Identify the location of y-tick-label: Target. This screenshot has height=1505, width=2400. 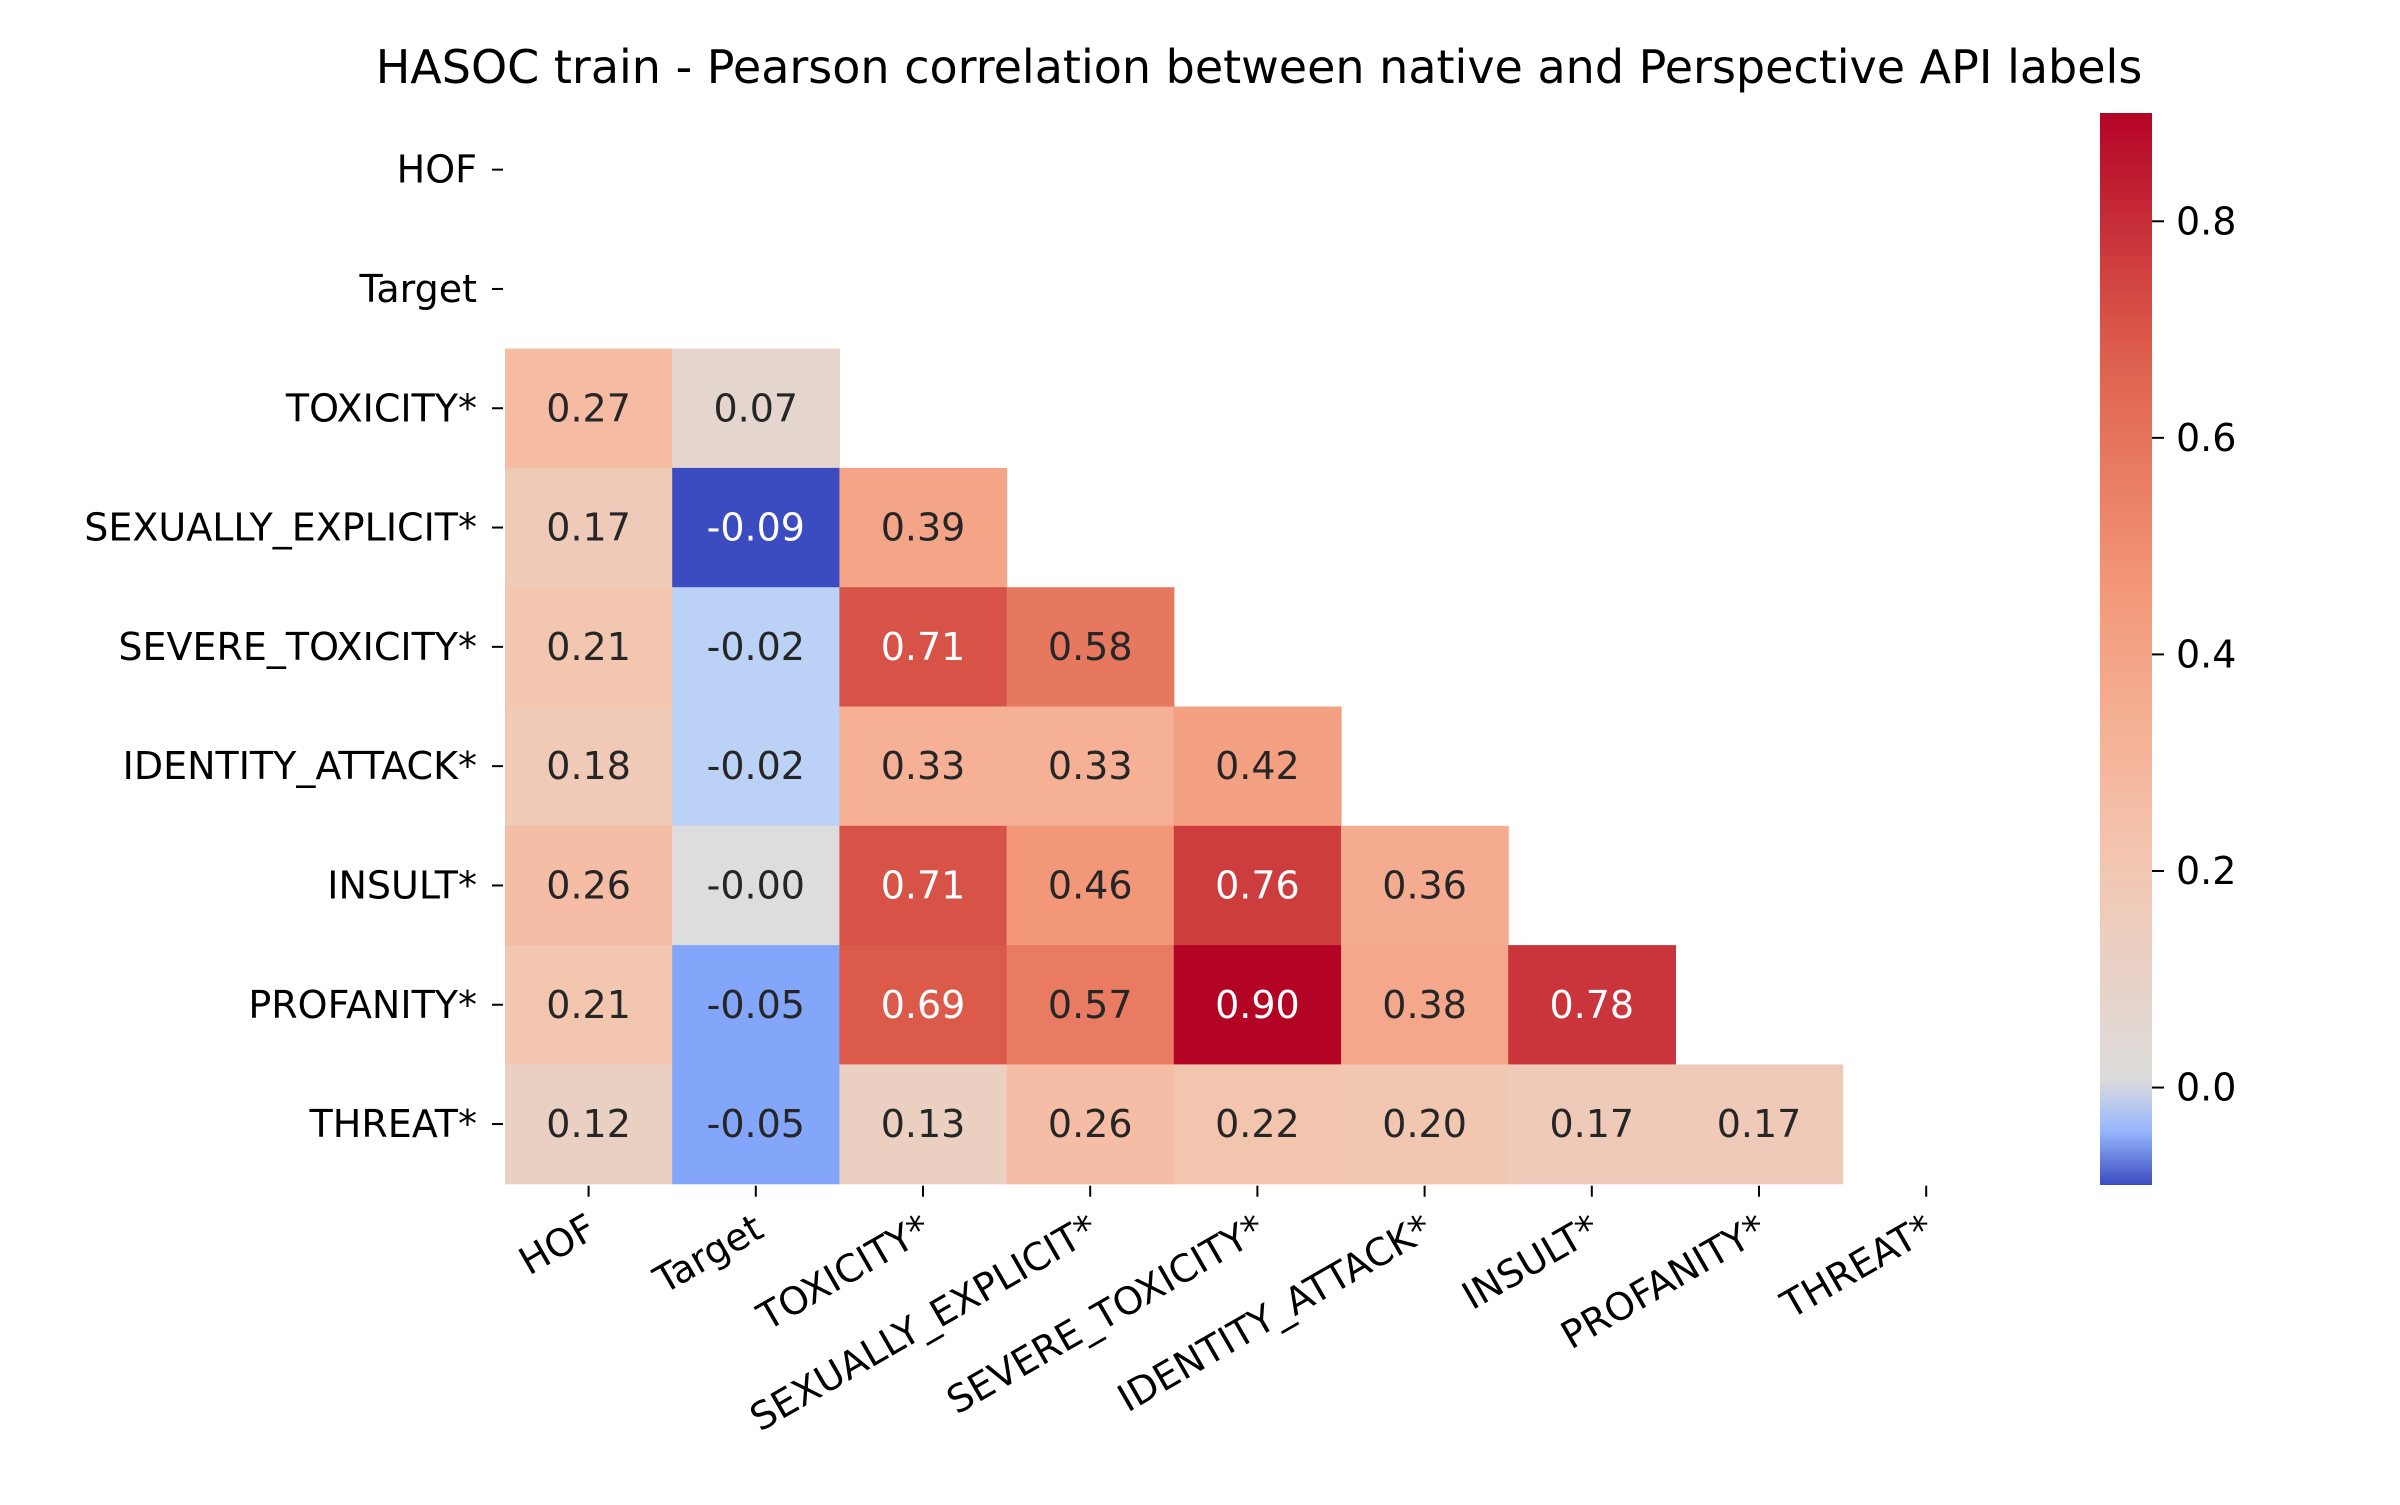
(417, 289).